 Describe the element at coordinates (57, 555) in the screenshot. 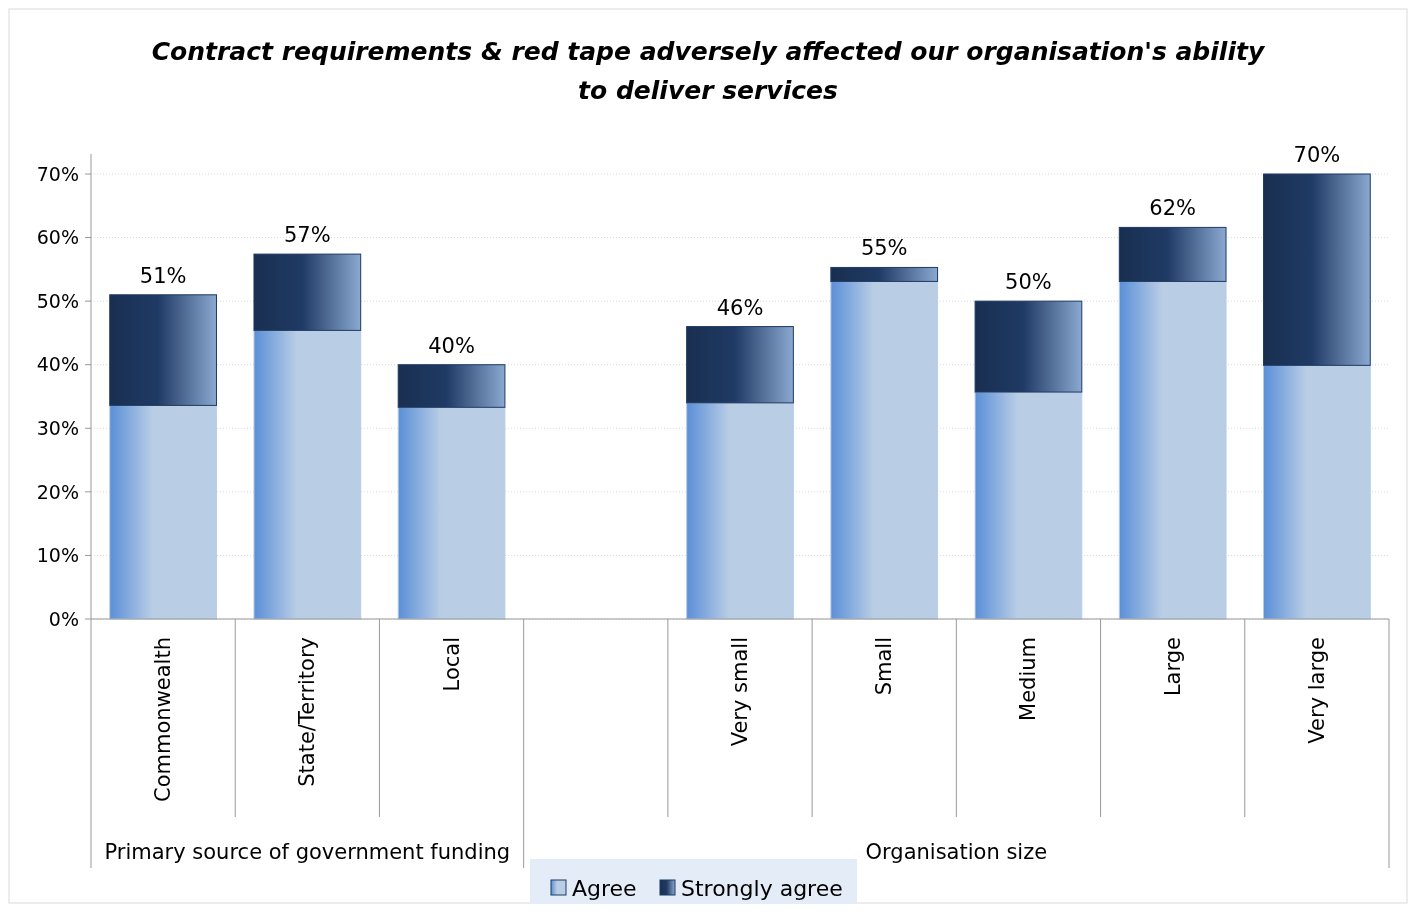

I see `y-tick-label: 10%` at that location.